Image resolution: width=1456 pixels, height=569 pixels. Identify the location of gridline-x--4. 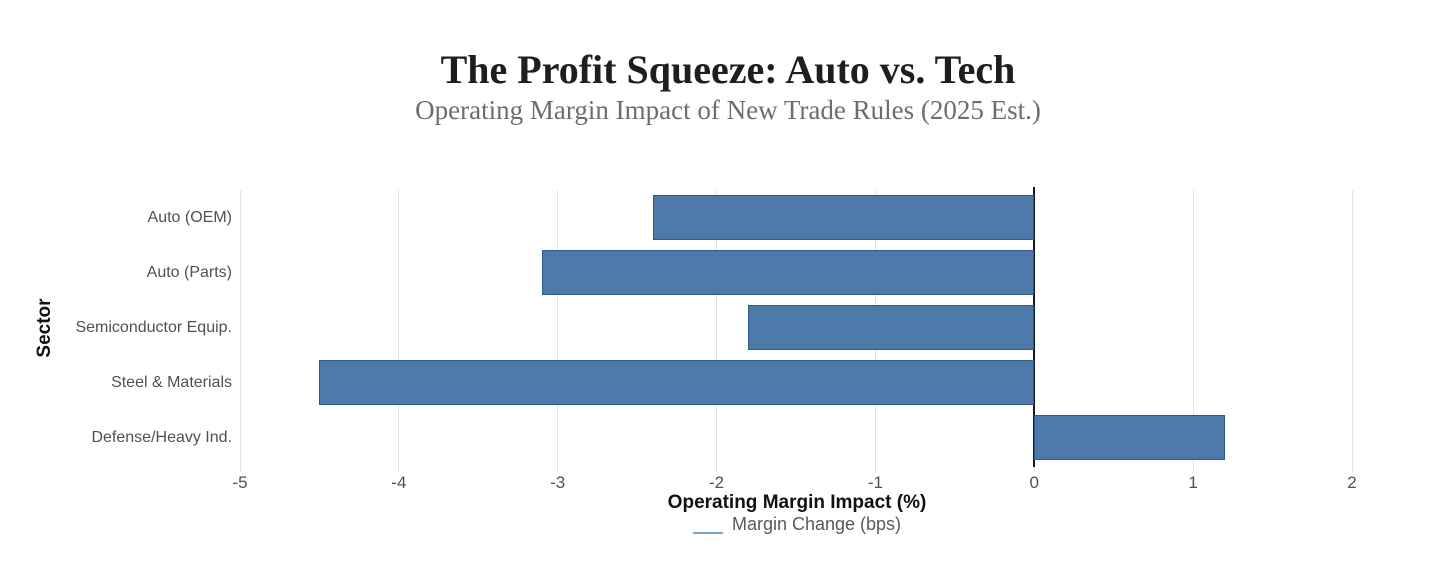
(399, 331).